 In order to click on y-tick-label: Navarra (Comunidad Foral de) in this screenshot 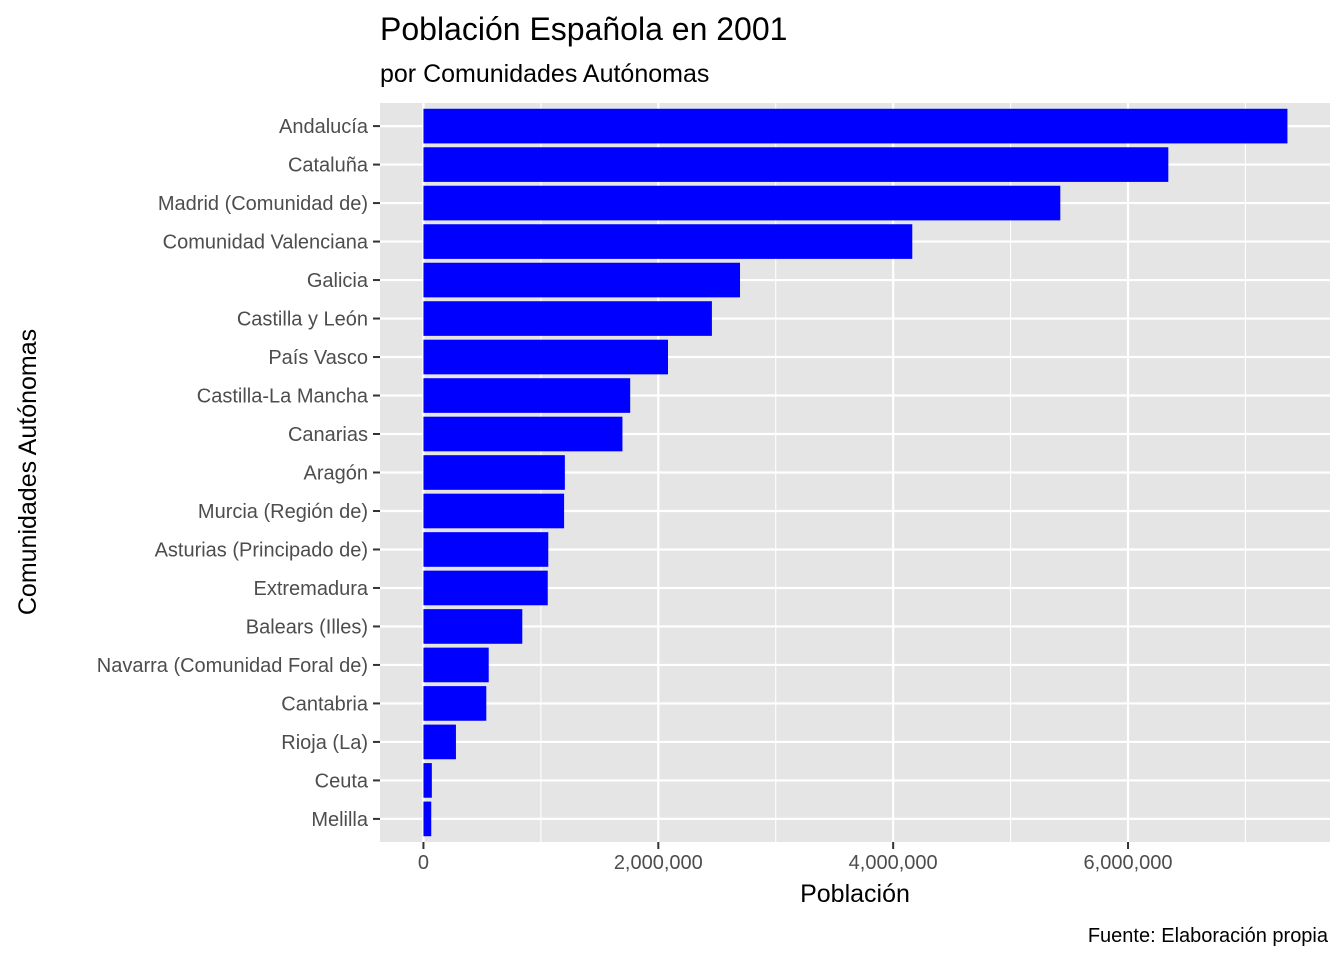, I will do `click(232, 666)`.